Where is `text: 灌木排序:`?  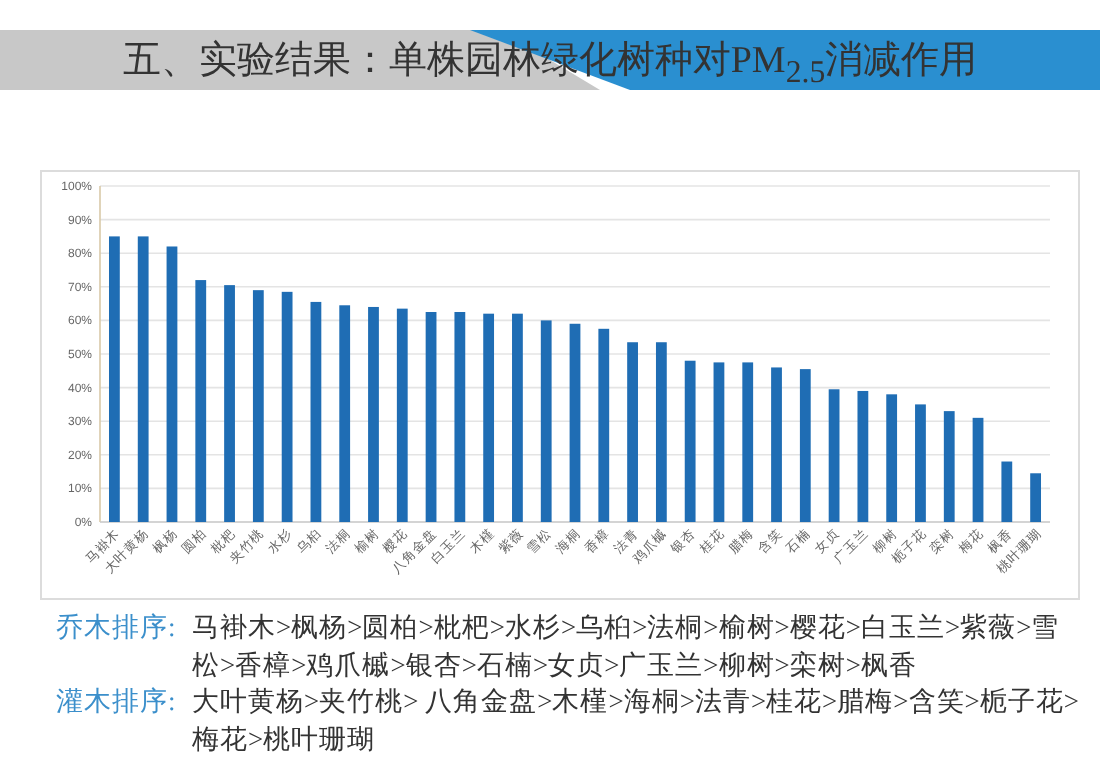
text: 灌木排序: is located at coordinates (117, 702).